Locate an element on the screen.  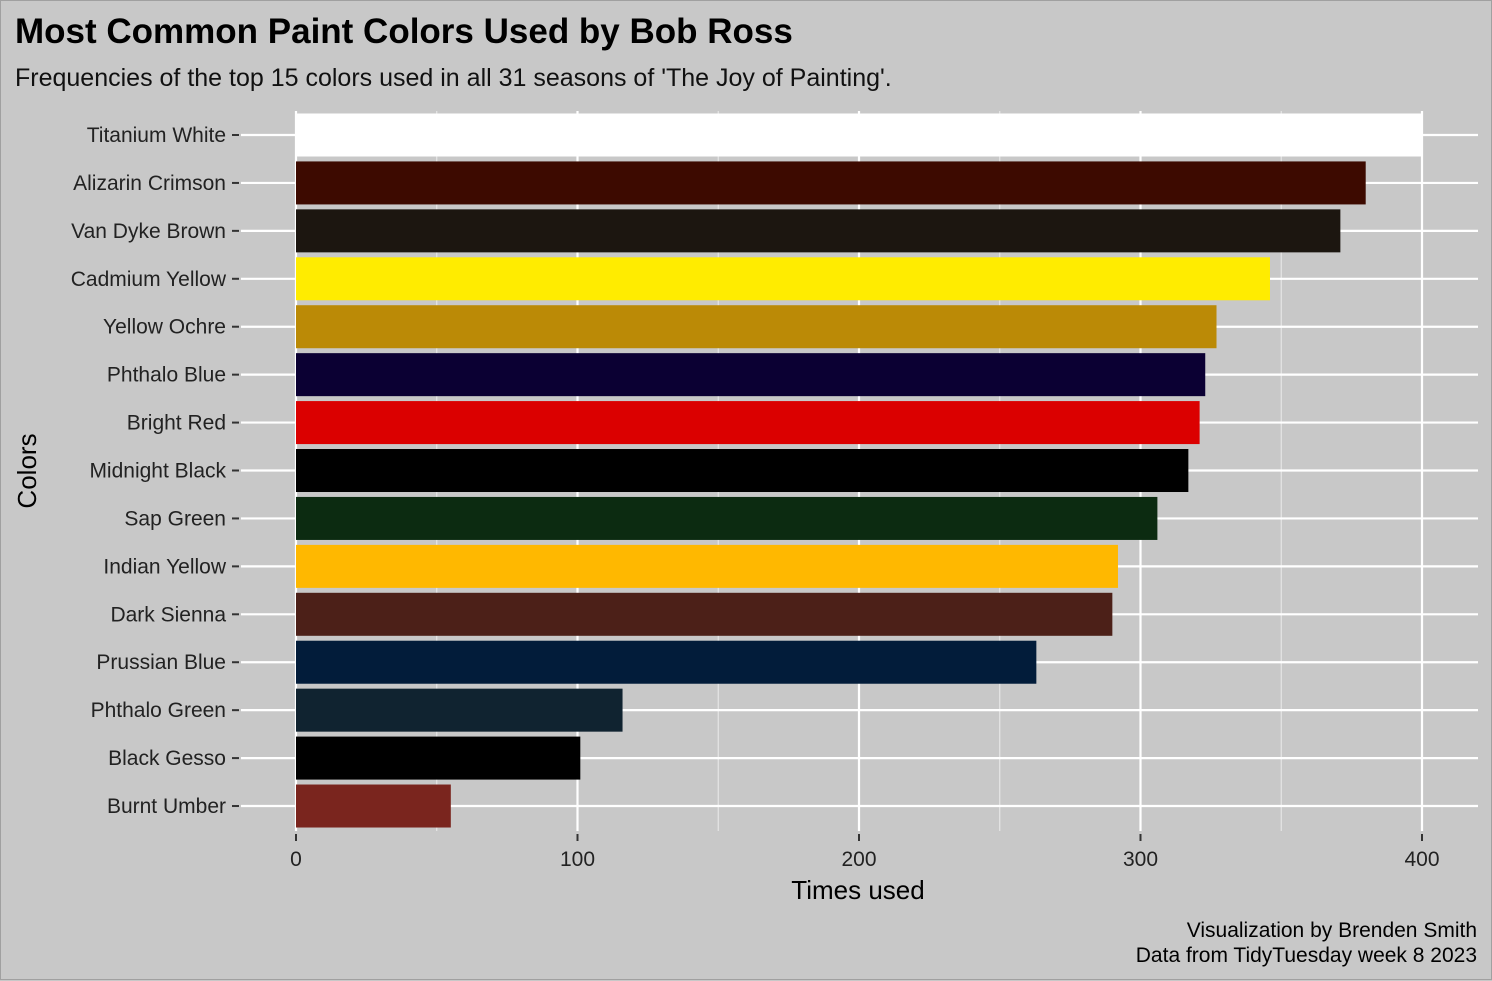
y-tick-label: Bright Red is located at coordinates (176, 423).